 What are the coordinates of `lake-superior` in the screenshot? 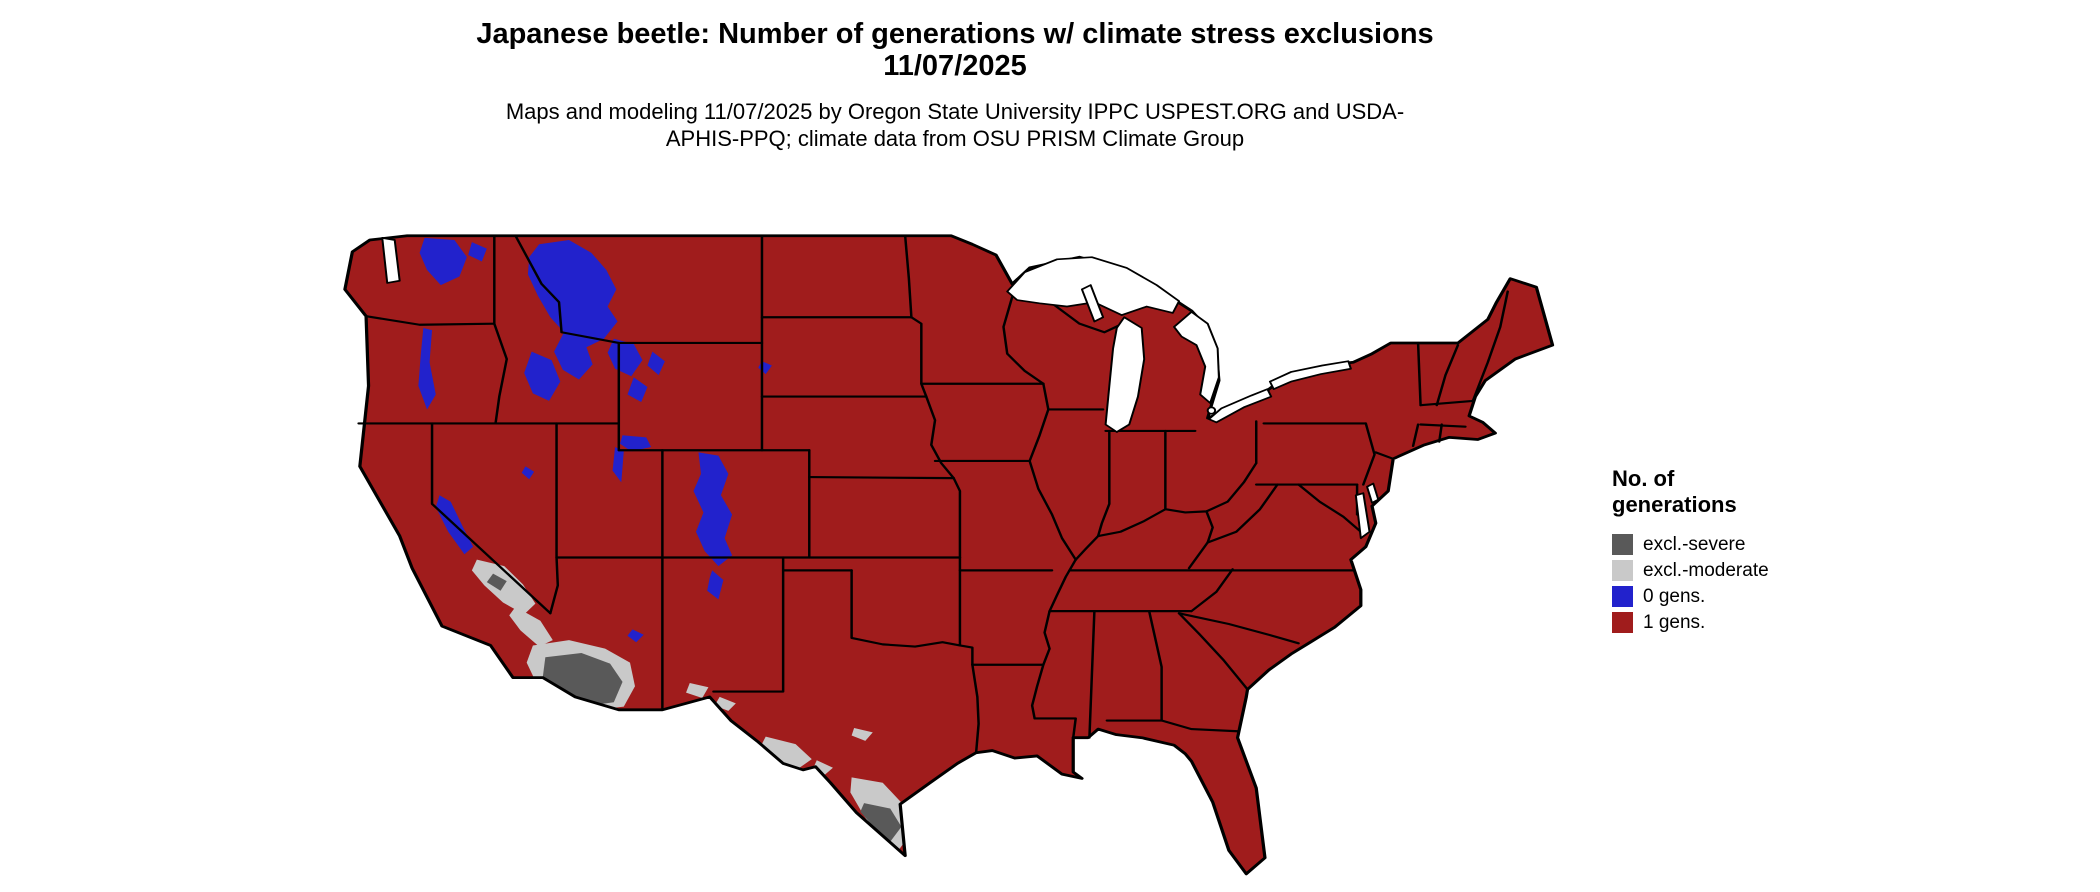 It's located at (1093, 286).